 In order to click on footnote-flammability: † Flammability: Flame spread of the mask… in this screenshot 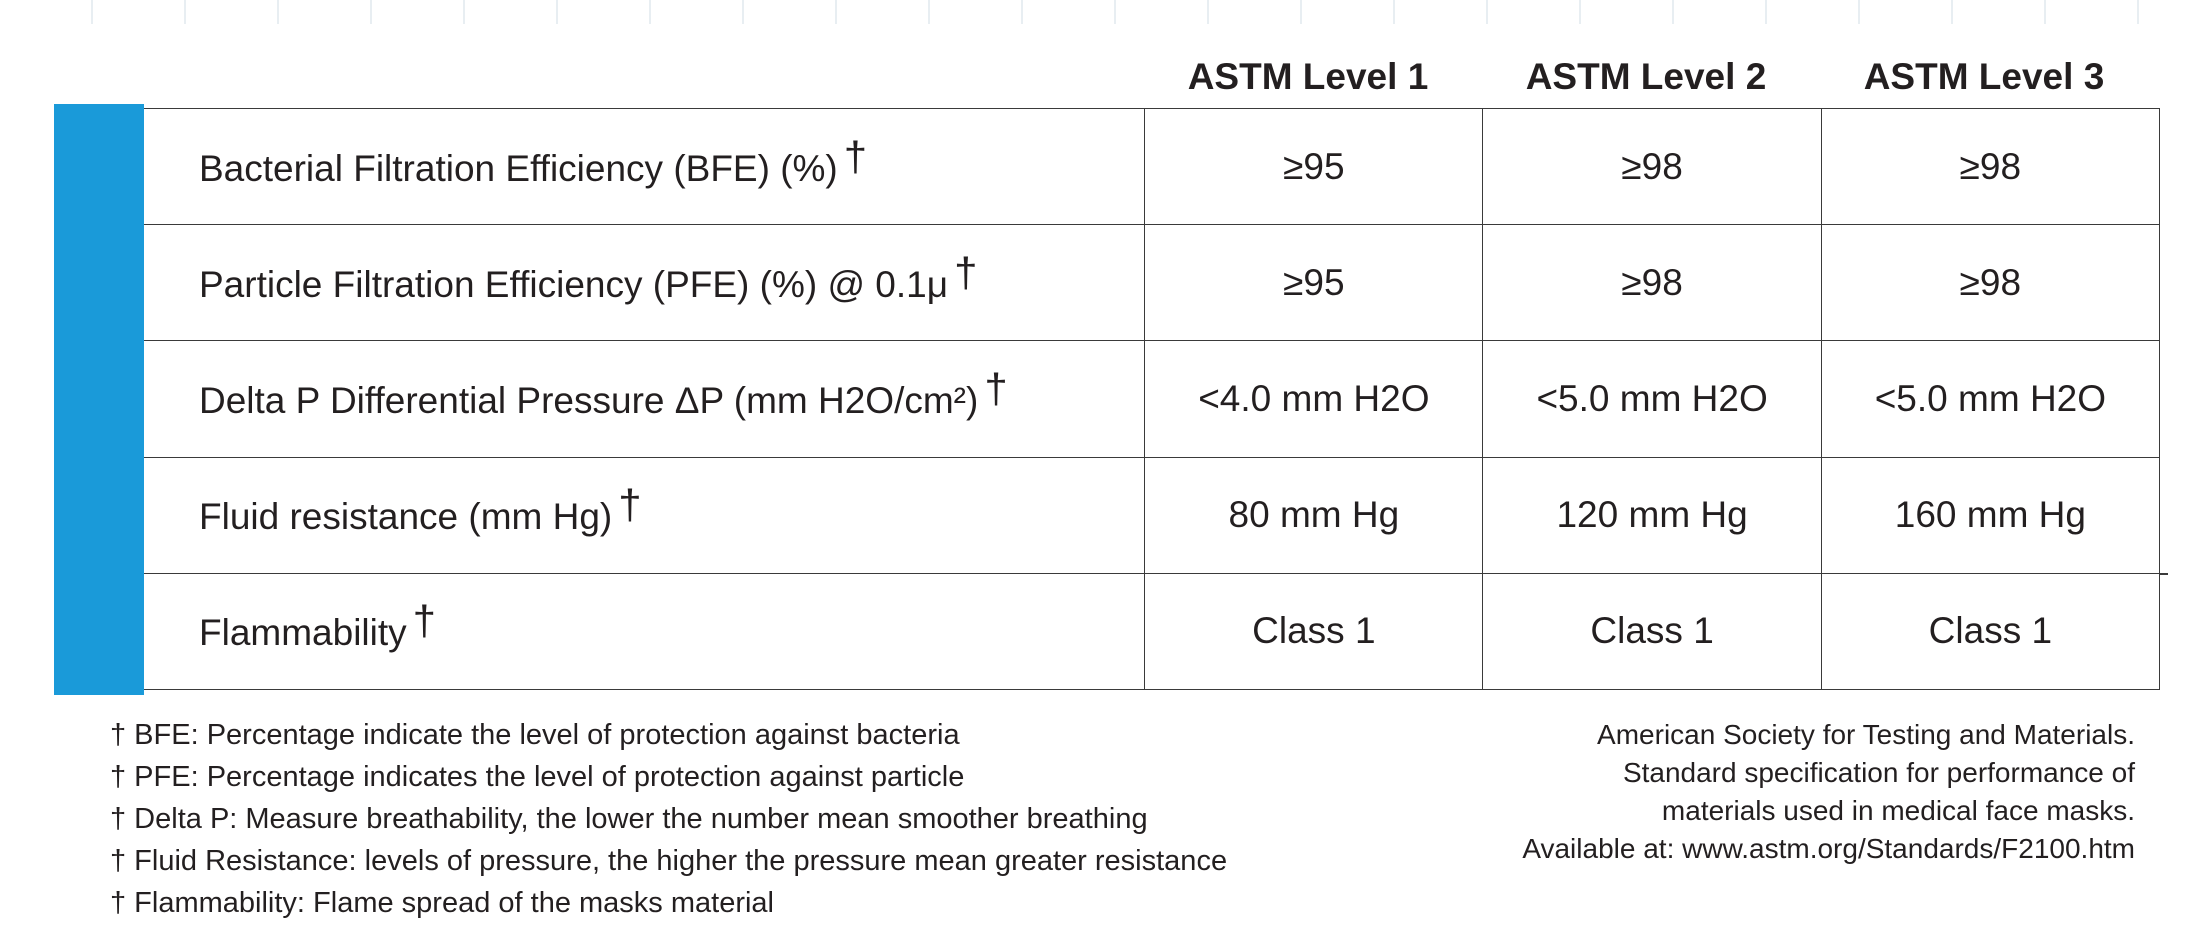, I will do `click(442, 903)`.